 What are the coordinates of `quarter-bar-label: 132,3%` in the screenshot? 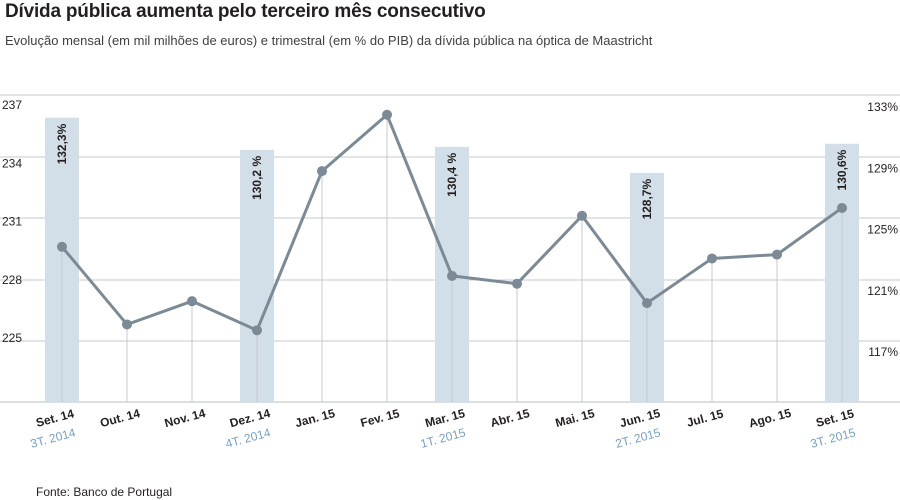 It's located at (62, 143).